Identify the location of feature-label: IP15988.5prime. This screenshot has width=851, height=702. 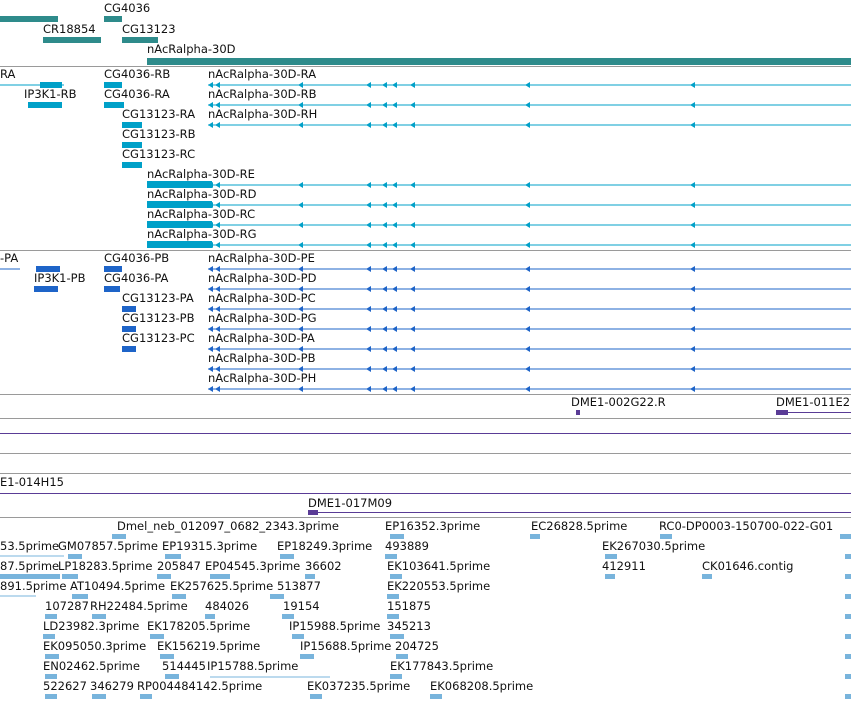
(335, 626).